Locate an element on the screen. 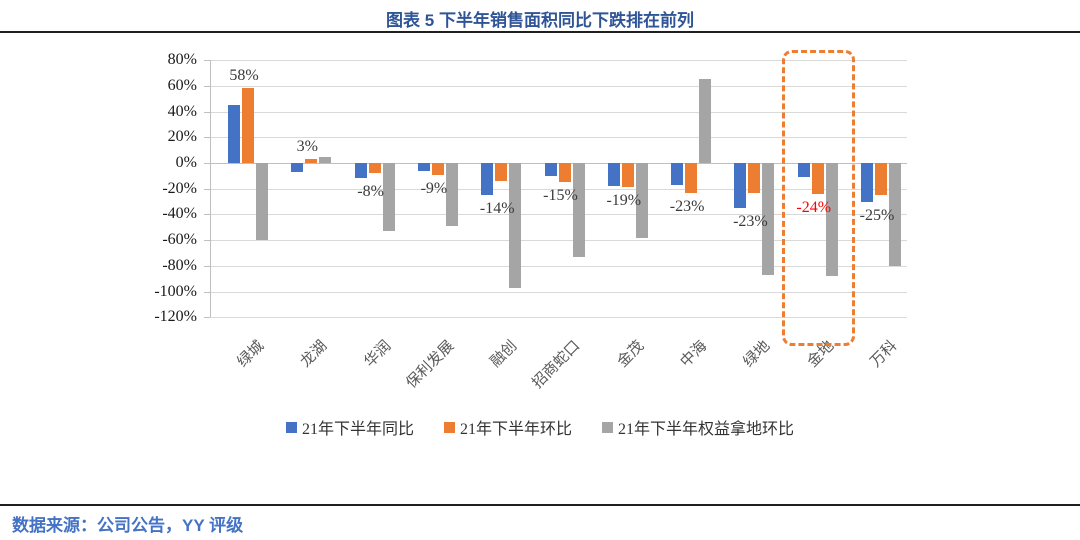  bar-21年下半年同比-保利发展 is located at coordinates (423, 167).